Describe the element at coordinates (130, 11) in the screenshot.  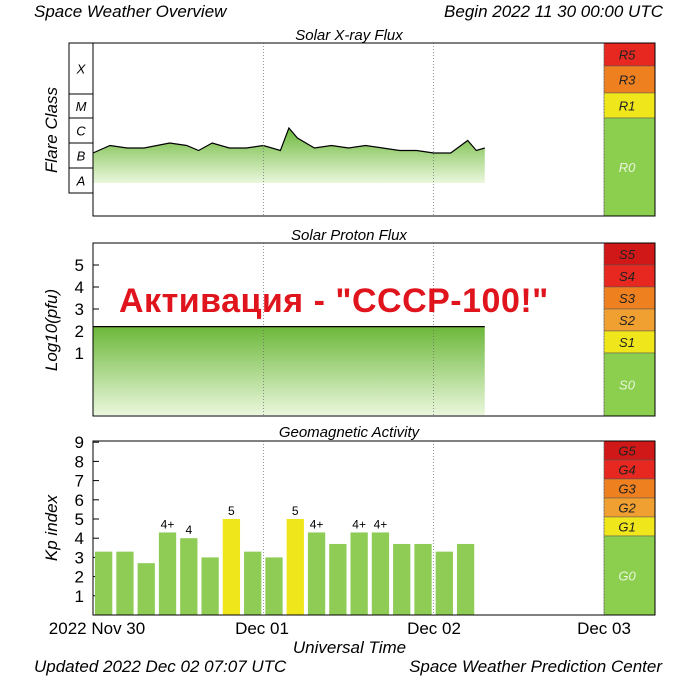
I see `header-title: Space Weather Overview` at that location.